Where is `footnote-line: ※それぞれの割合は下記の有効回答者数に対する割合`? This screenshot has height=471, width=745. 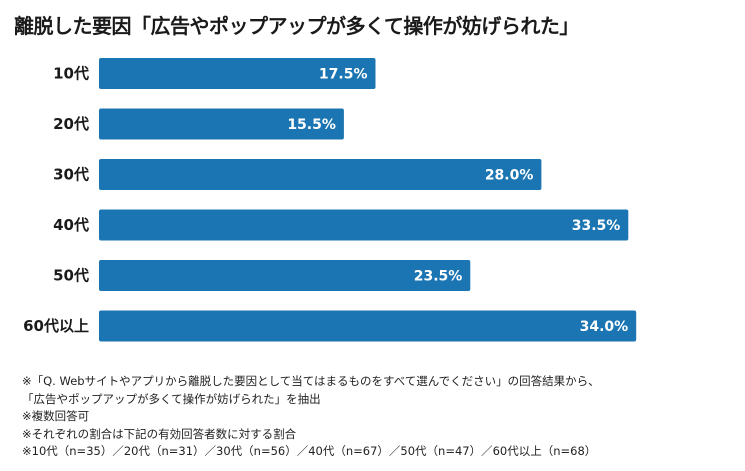
footnote-line: ※それぞれの割合は下記の有効回答者数に対する割合 is located at coordinates (159, 433).